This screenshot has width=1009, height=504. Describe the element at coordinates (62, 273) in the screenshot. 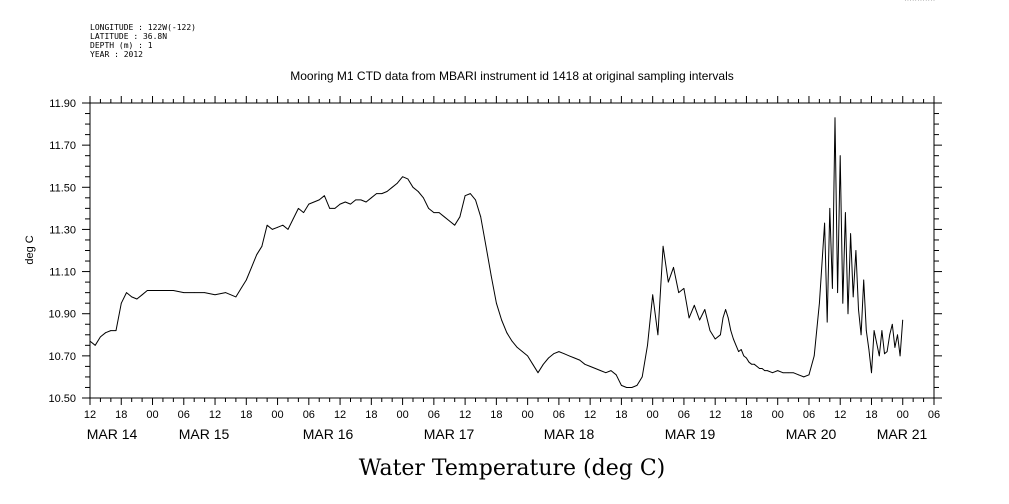

I see `y-tick-label: 11.10` at that location.